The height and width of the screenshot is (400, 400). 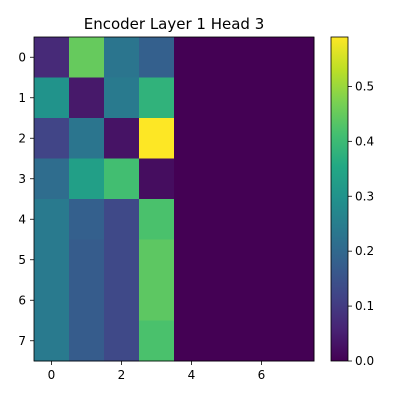 I want to click on colorbar-gradient, so click(x=339, y=199).